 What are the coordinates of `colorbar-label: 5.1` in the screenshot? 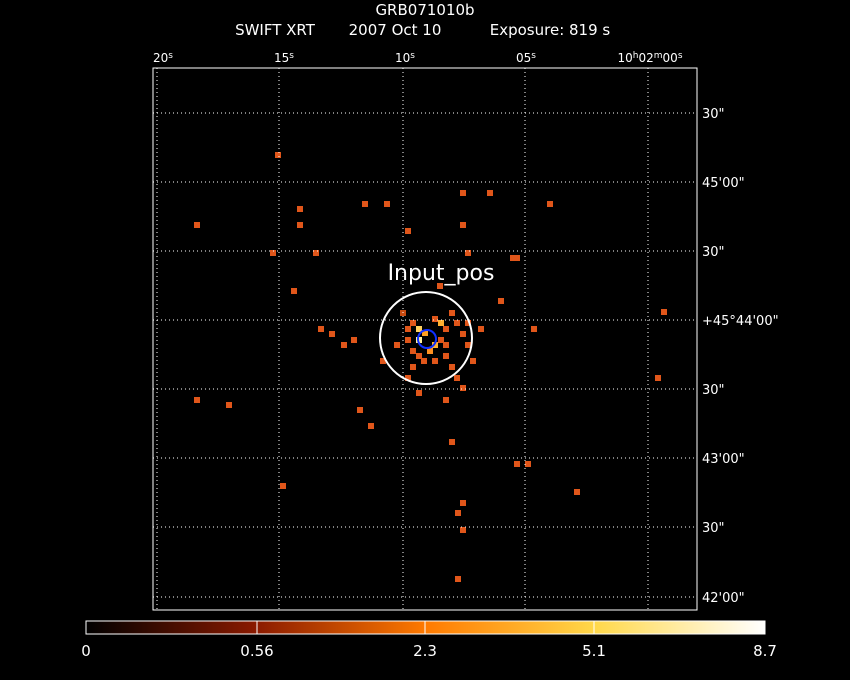 It's located at (594, 651).